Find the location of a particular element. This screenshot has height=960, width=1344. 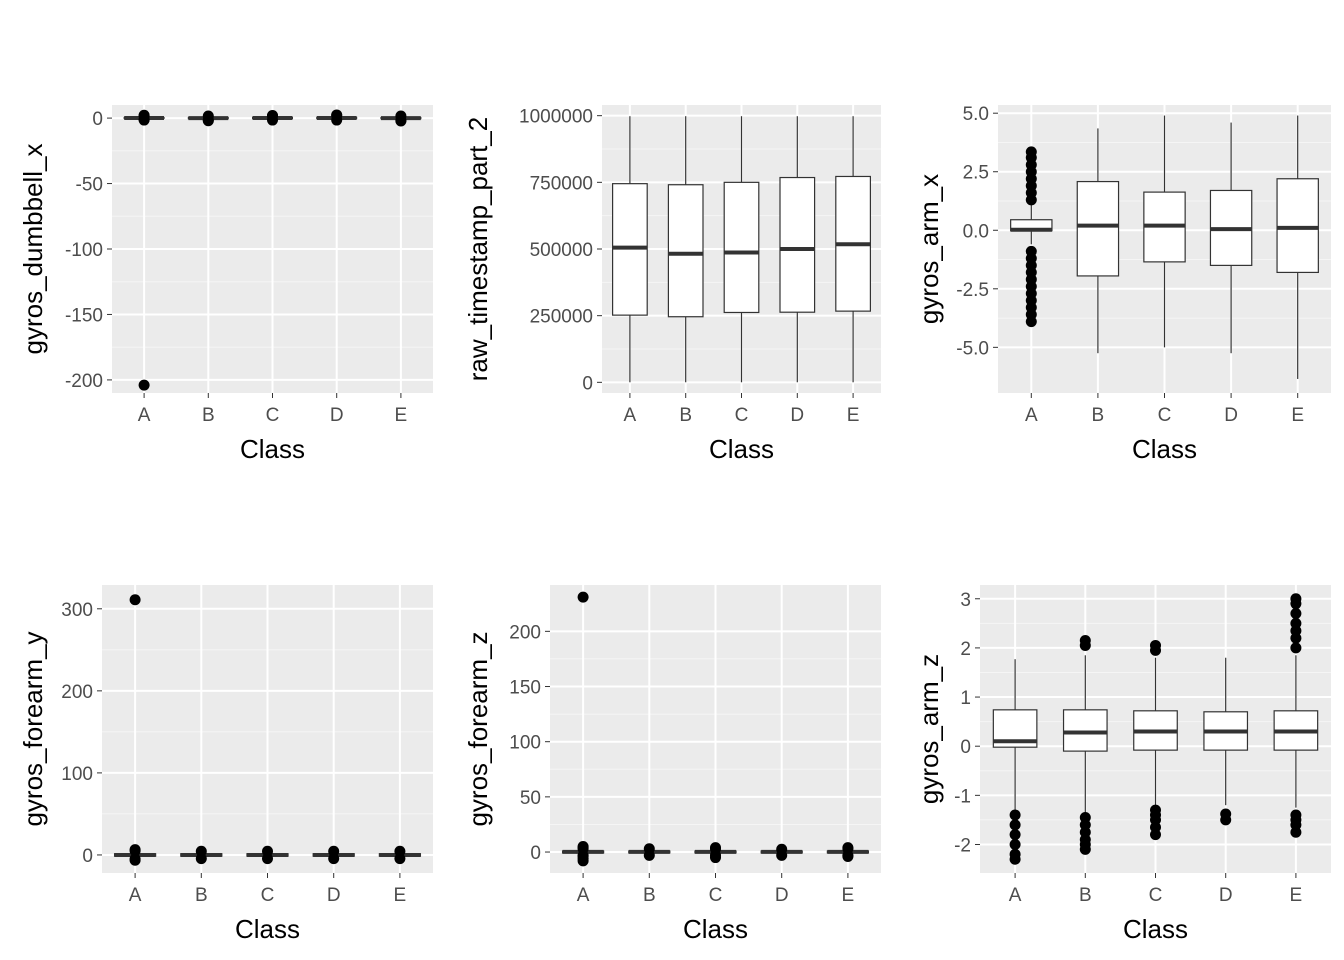

y-axis-title: gyros_arm_z is located at coordinates (929, 729).